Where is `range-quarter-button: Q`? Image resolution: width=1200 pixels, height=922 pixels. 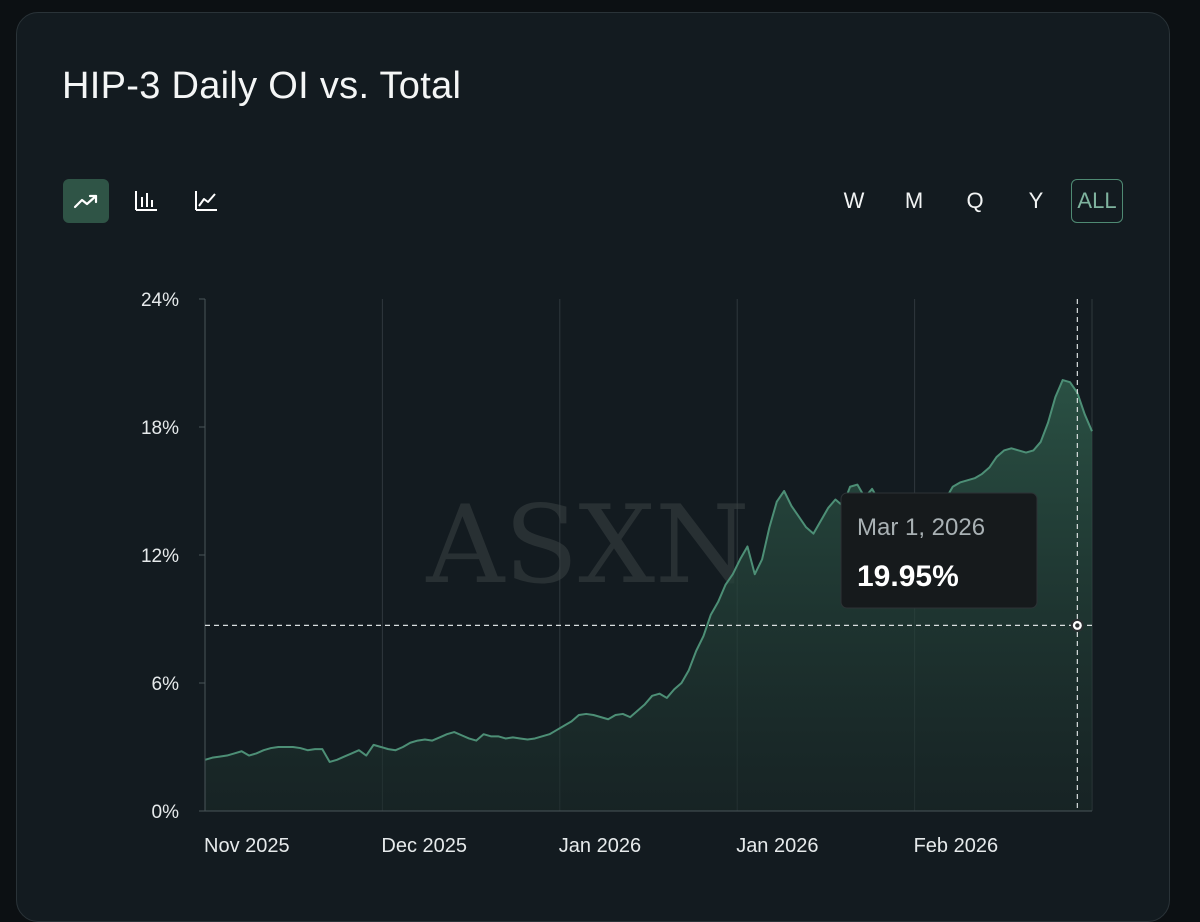
range-quarter-button: Q is located at coordinates (975, 200).